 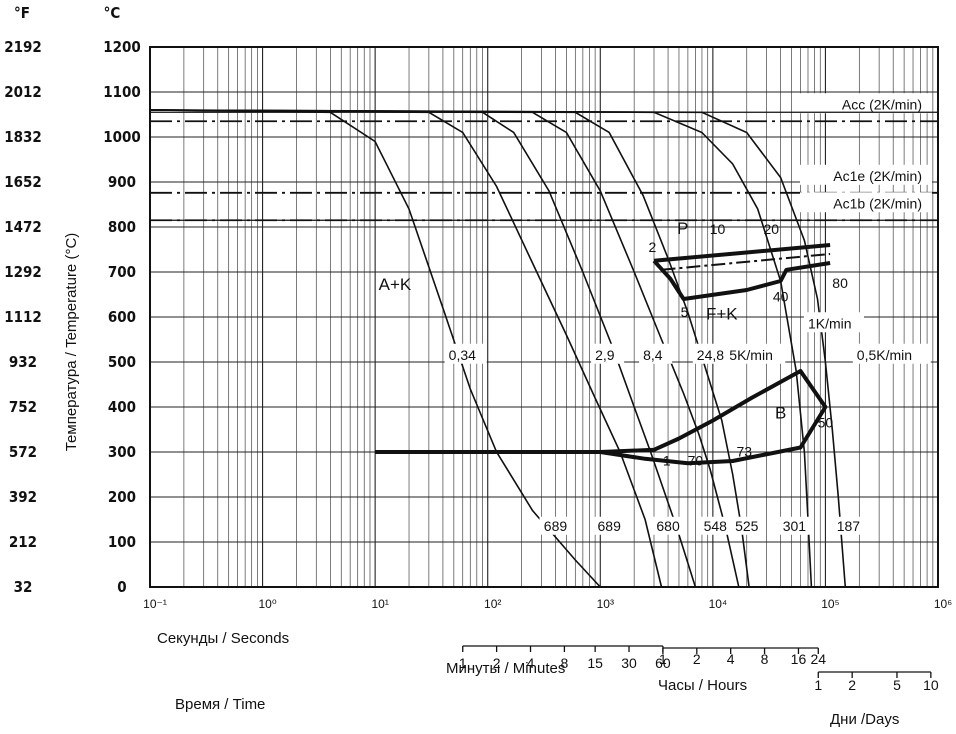 What do you see at coordinates (864, 719) in the screenshot?
I see `days-label: Дни /Days` at bounding box center [864, 719].